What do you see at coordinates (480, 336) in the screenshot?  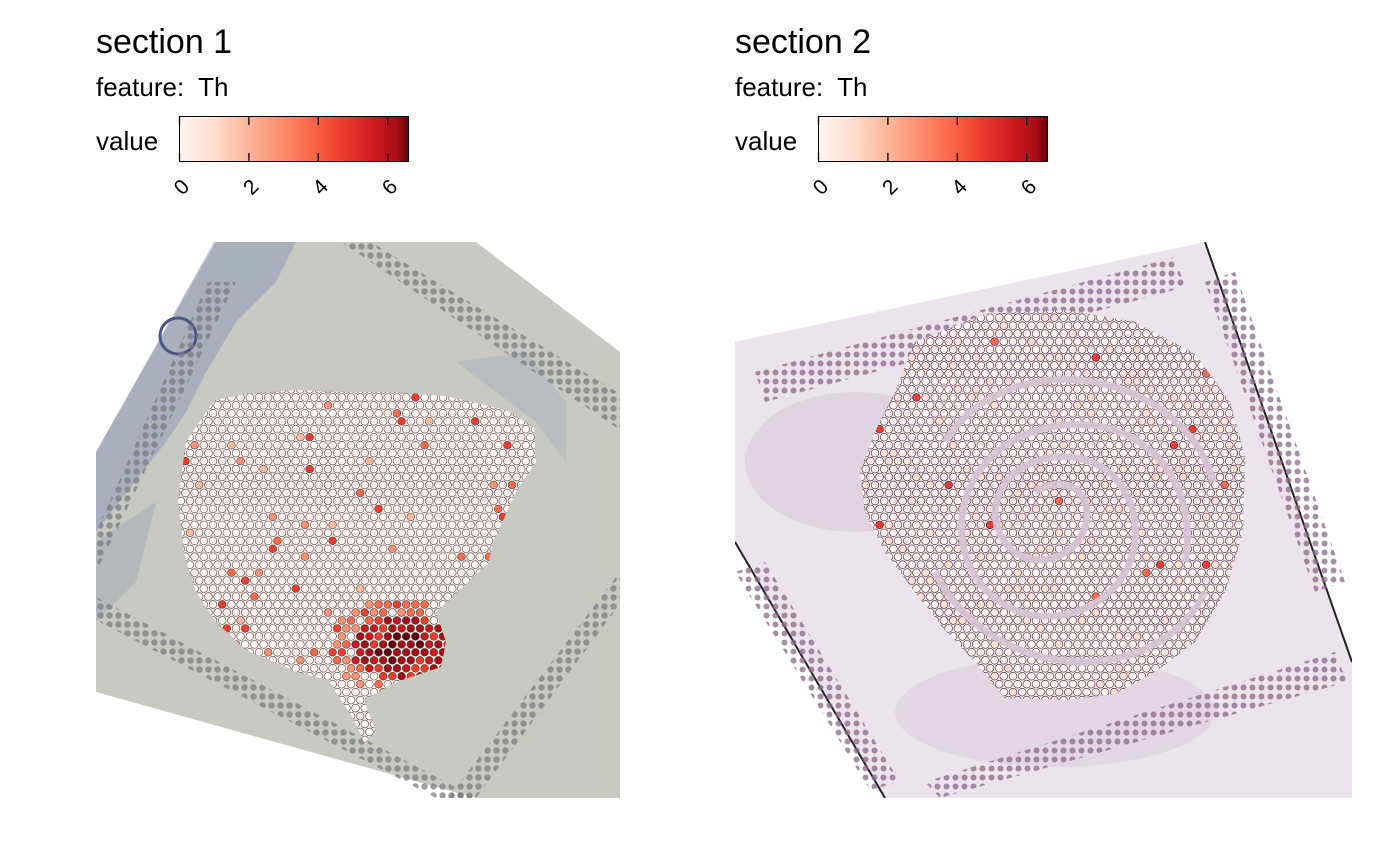 I see `fiducial-band` at bounding box center [480, 336].